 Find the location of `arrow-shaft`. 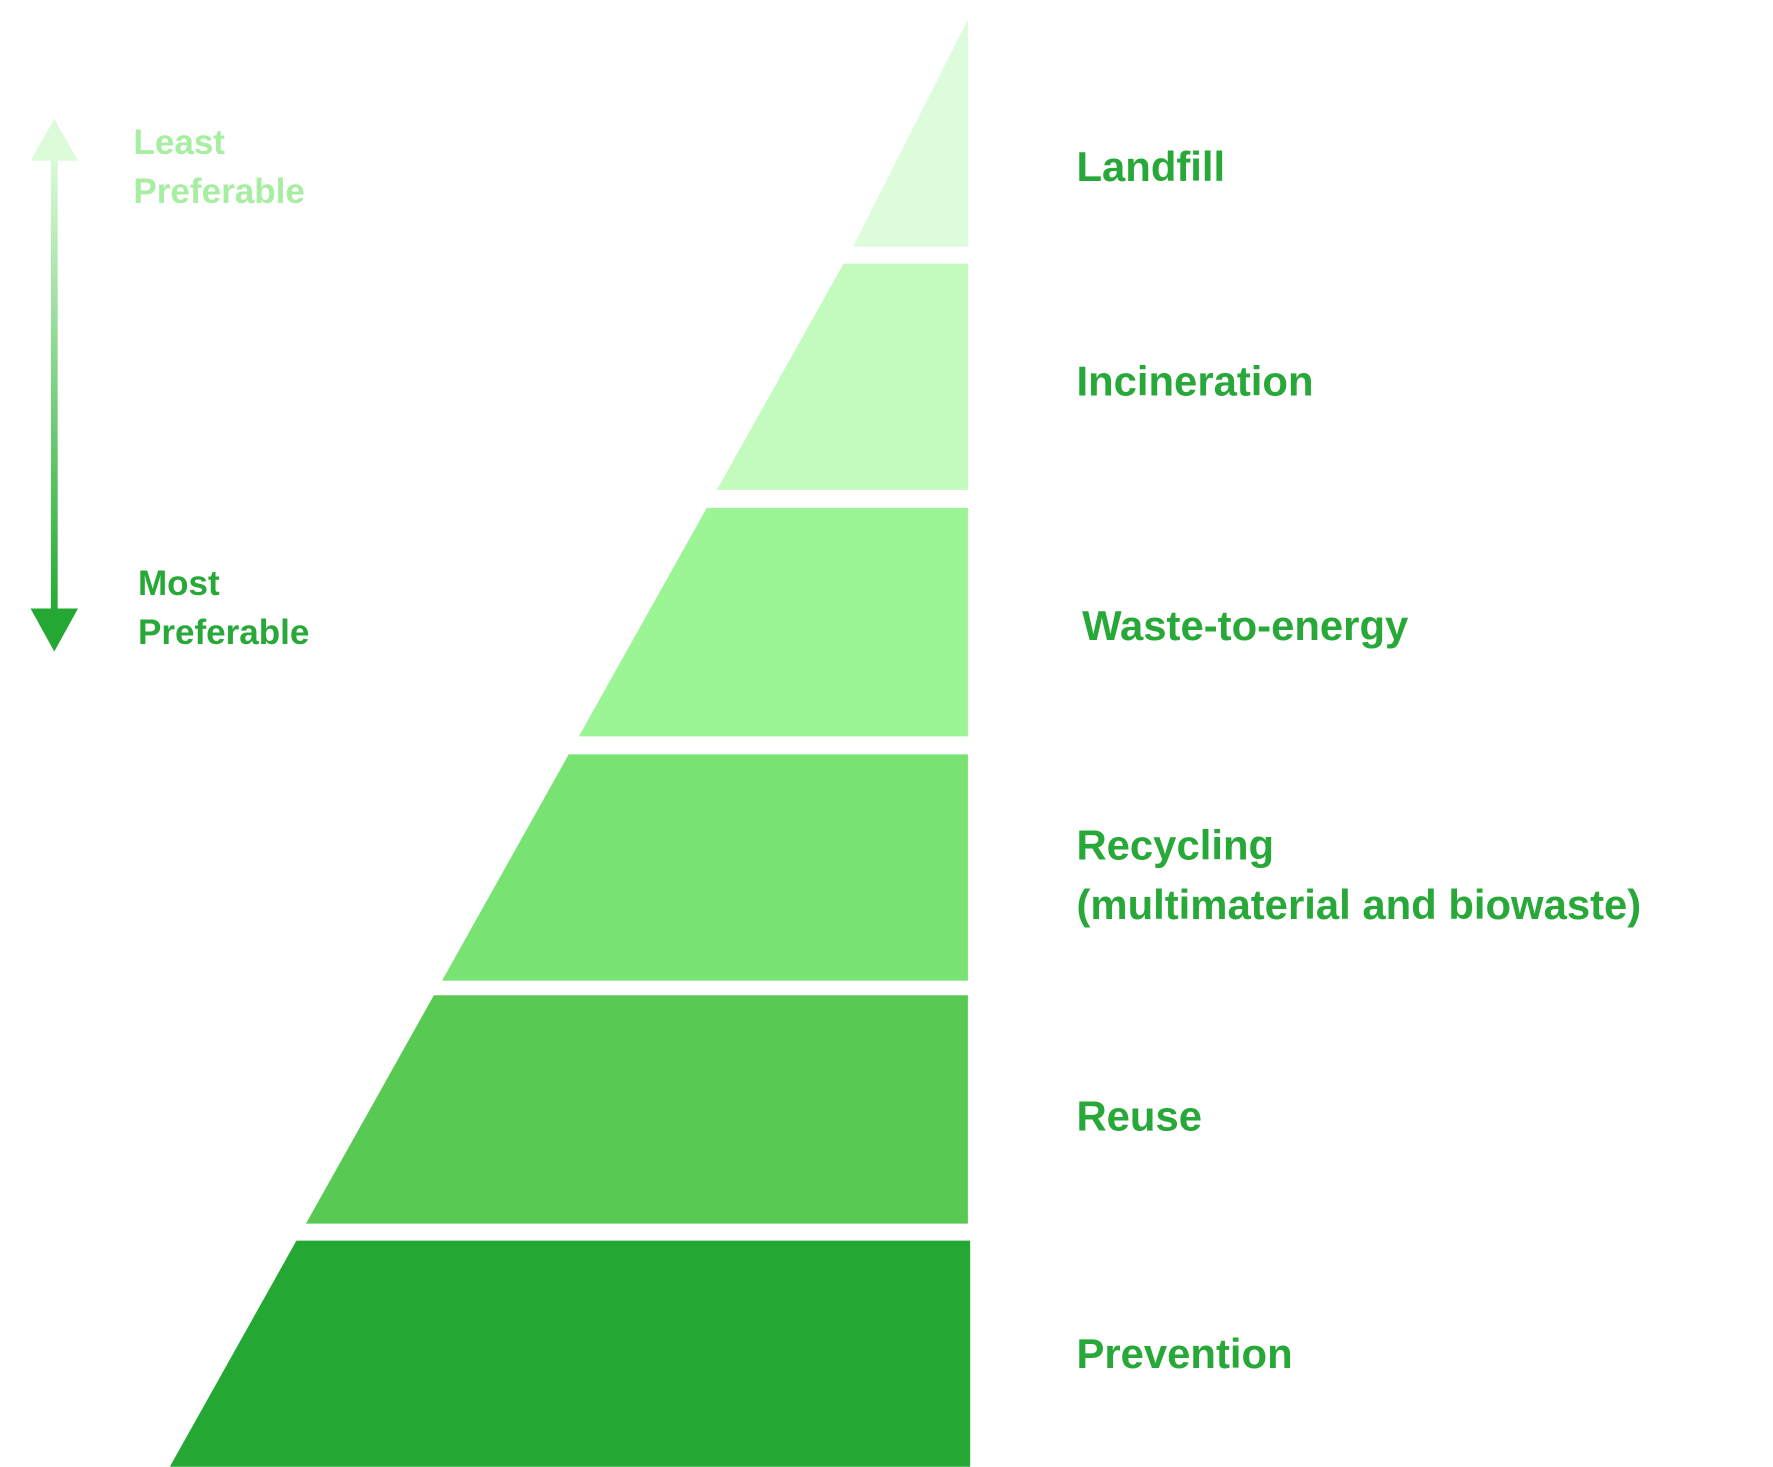

arrow-shaft is located at coordinates (54, 384).